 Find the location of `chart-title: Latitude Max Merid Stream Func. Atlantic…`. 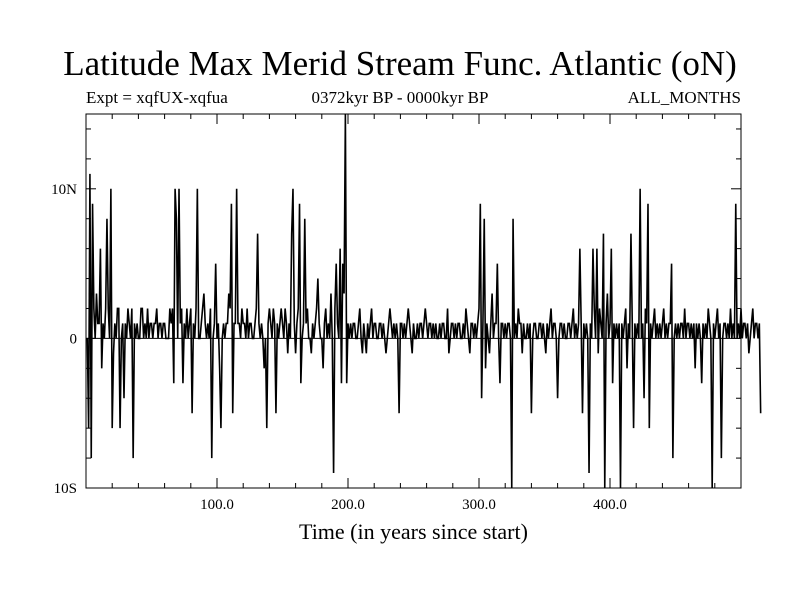

chart-title: Latitude Max Merid Stream Func. Atlantic… is located at coordinates (400, 63).